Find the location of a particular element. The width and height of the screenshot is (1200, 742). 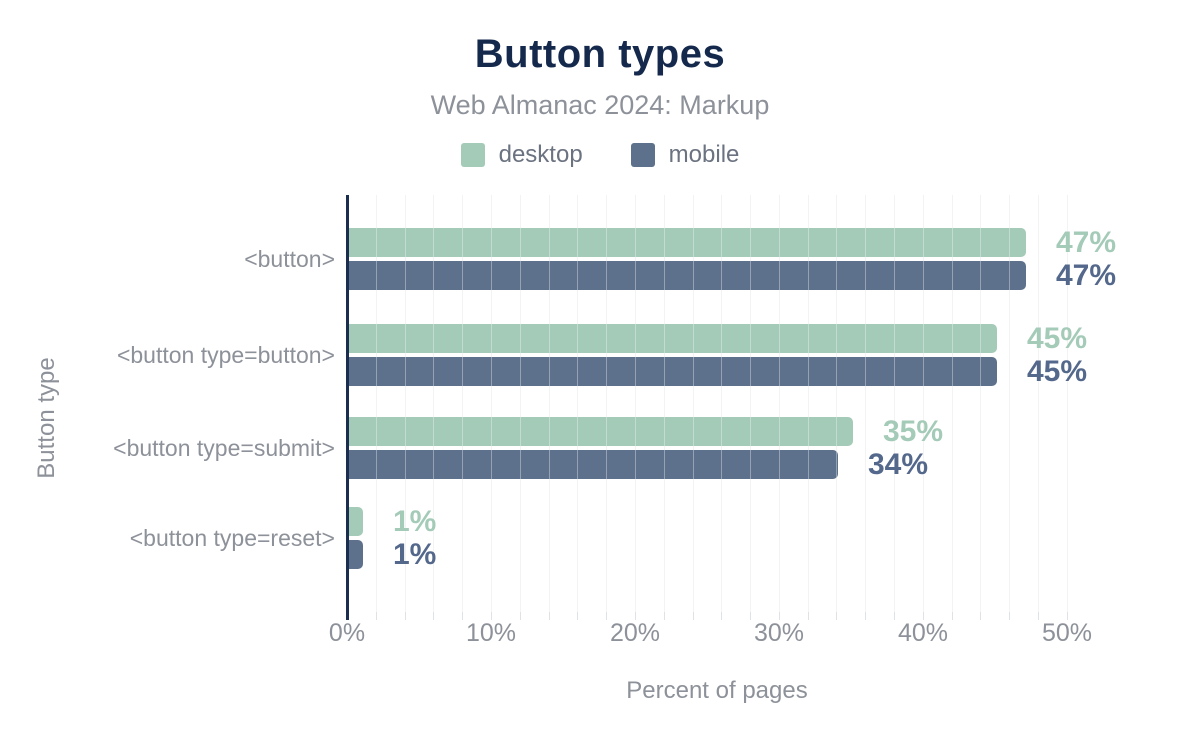

value-label-mobile: 45% is located at coordinates (1057, 371).